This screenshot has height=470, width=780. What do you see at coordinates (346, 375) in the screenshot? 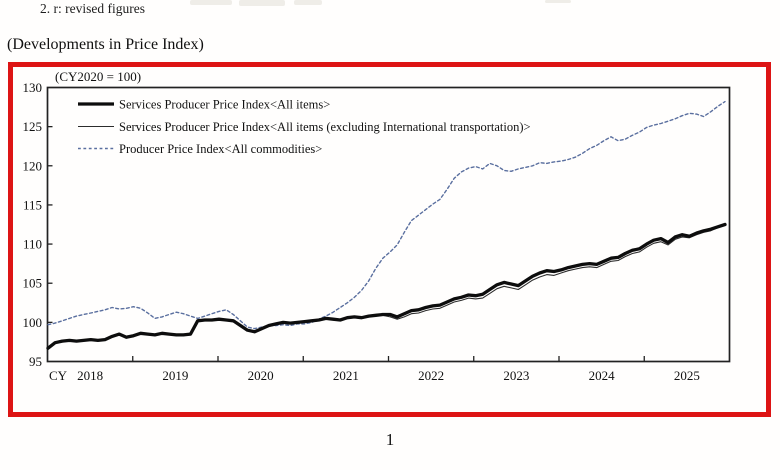
I see `x-tick-label: 2021` at bounding box center [346, 375].